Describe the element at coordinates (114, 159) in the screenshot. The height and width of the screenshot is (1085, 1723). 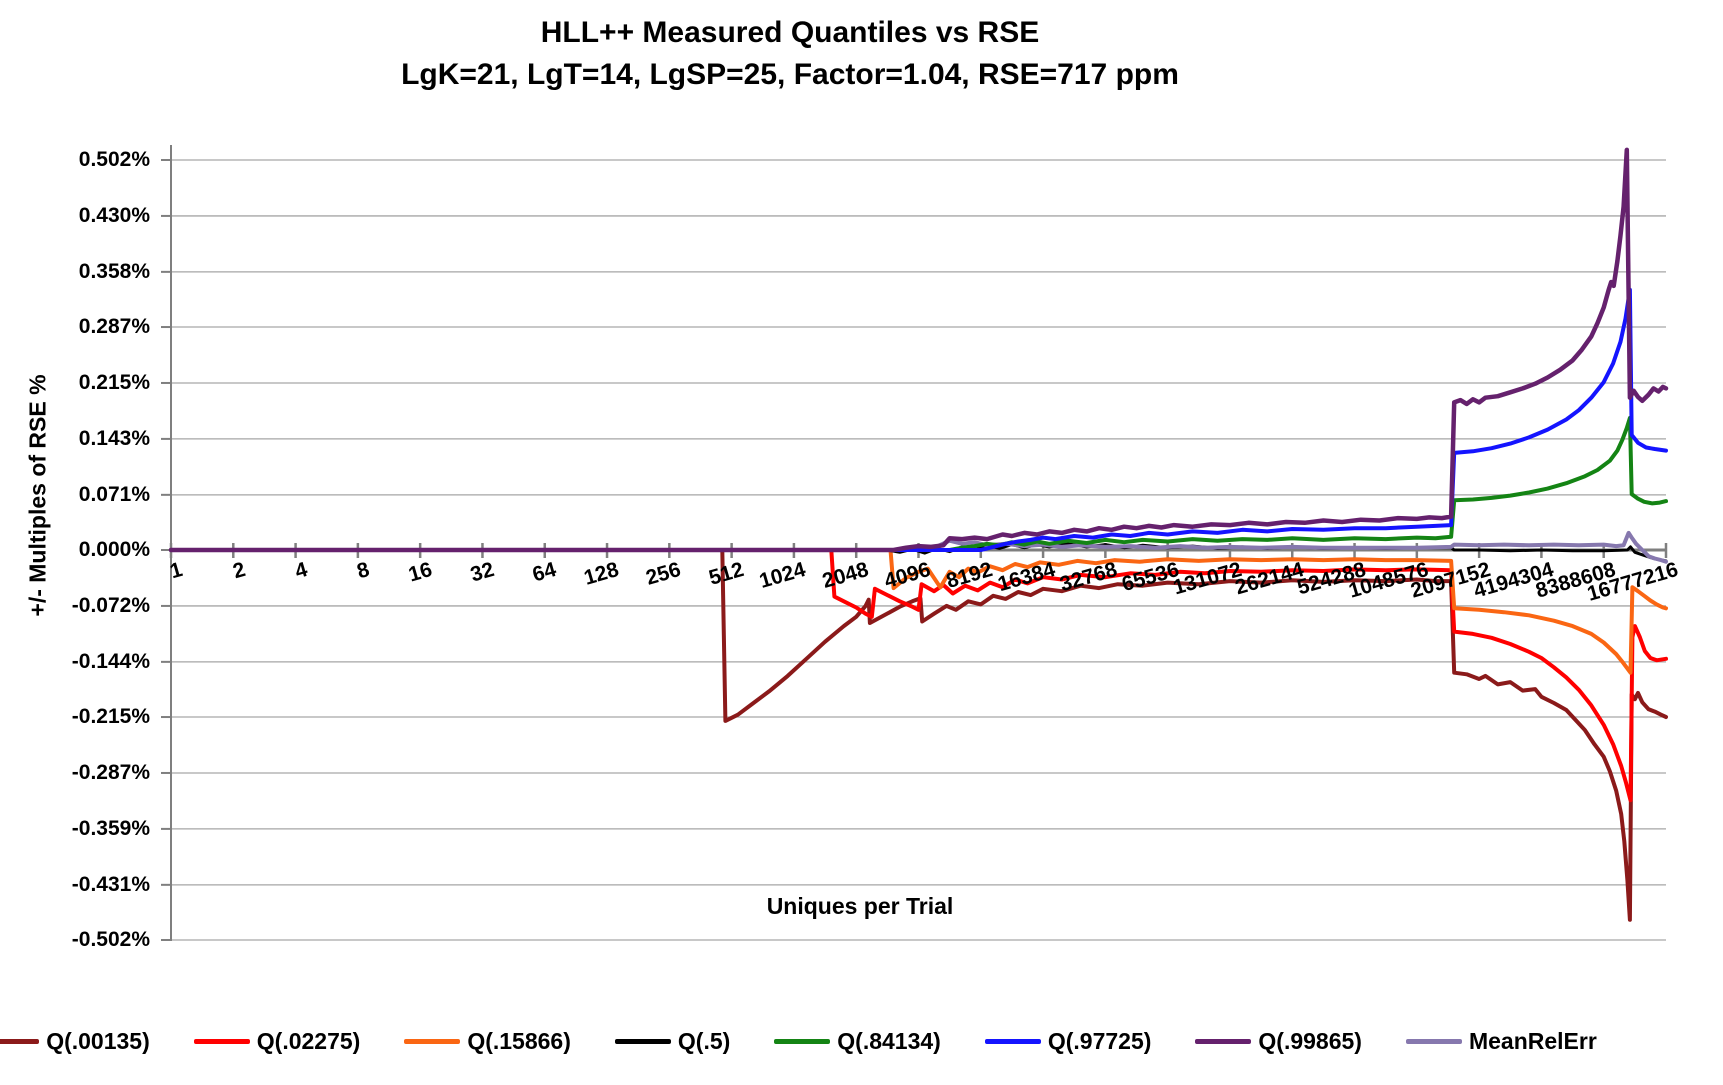
I see `y-tick-label: 0.502%` at that location.